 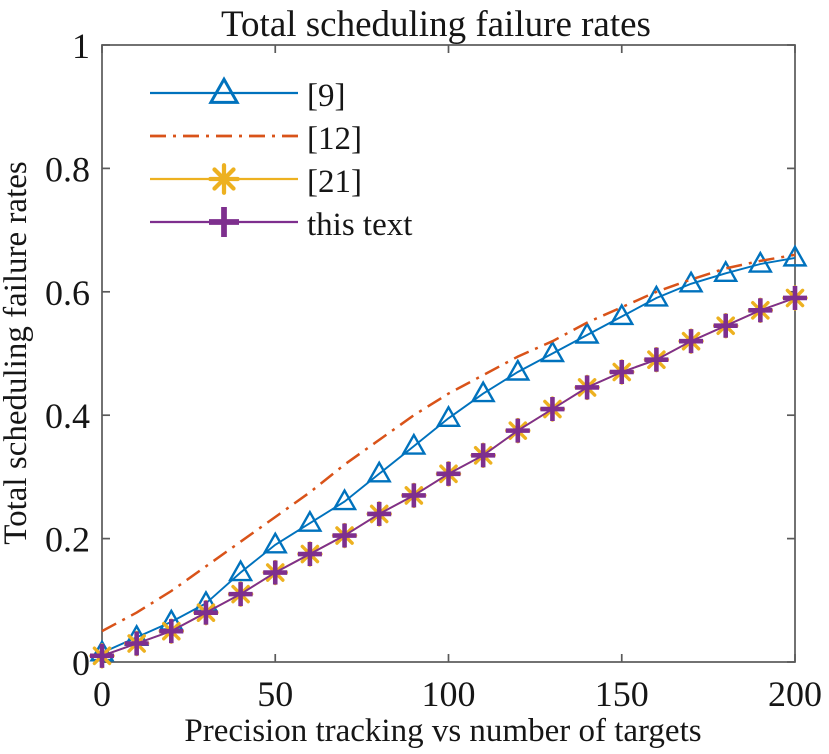 I want to click on legend-label-series-this-text: this text, so click(x=359, y=225).